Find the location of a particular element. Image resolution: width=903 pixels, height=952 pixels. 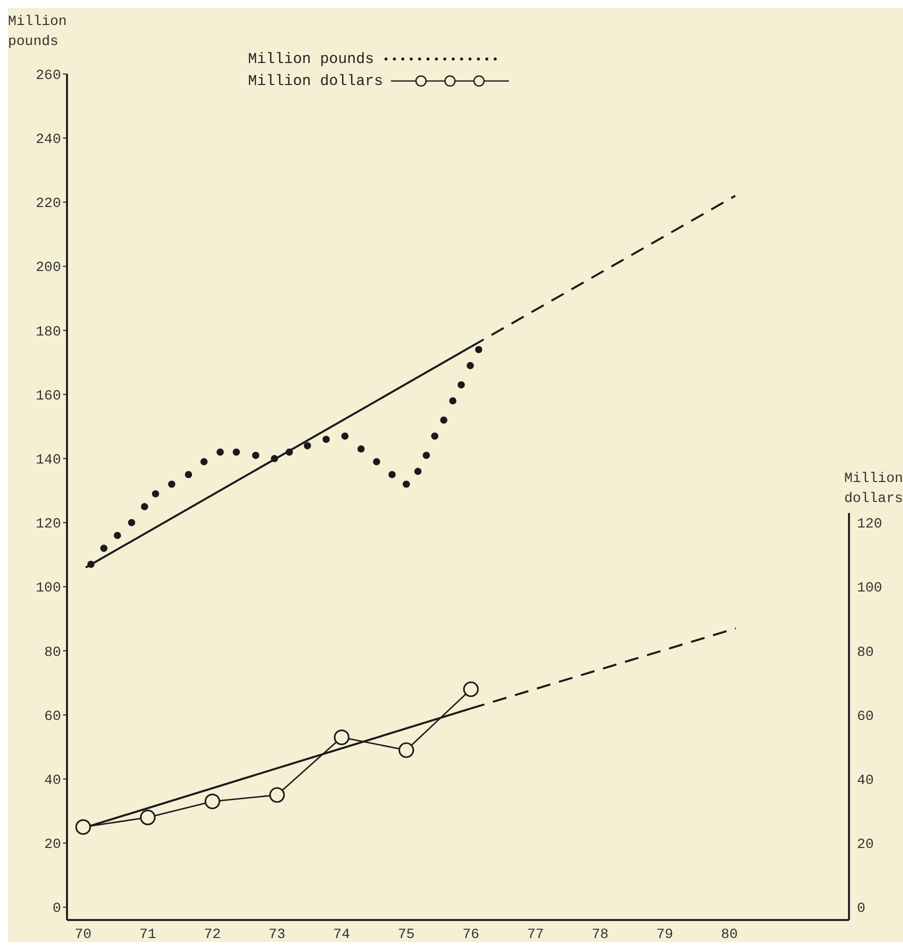

x-tick-label: 74 is located at coordinates (341, 934).